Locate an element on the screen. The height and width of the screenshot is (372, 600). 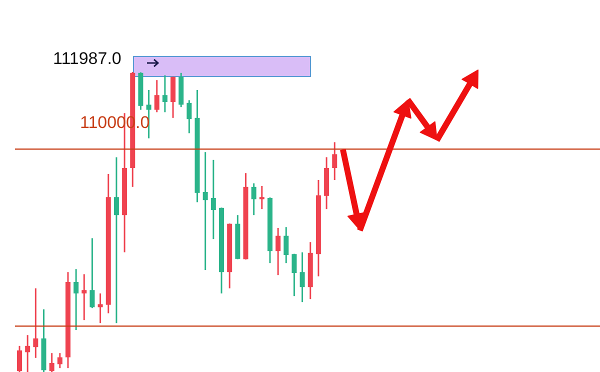
text: 111987.0 is located at coordinates (87, 59).